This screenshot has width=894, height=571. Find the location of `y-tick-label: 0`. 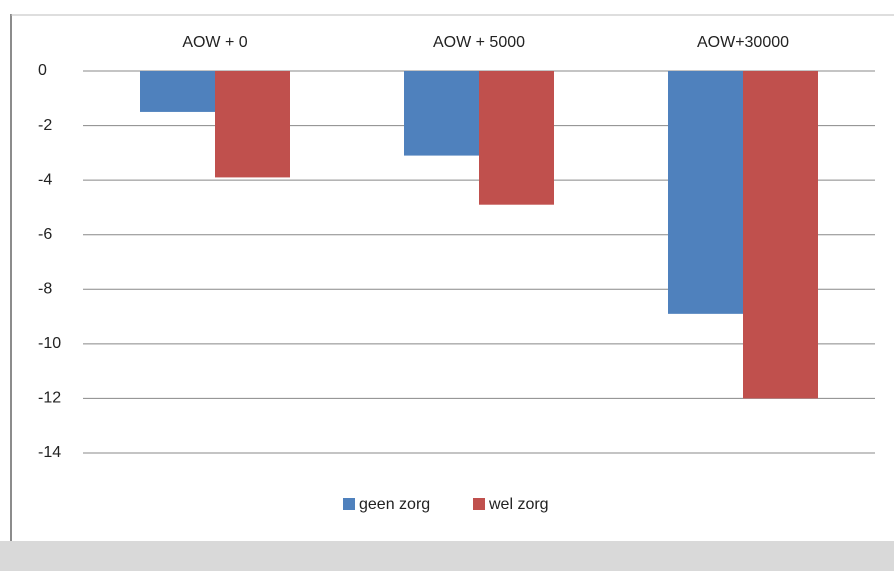

y-tick-label: 0 is located at coordinates (42, 70).